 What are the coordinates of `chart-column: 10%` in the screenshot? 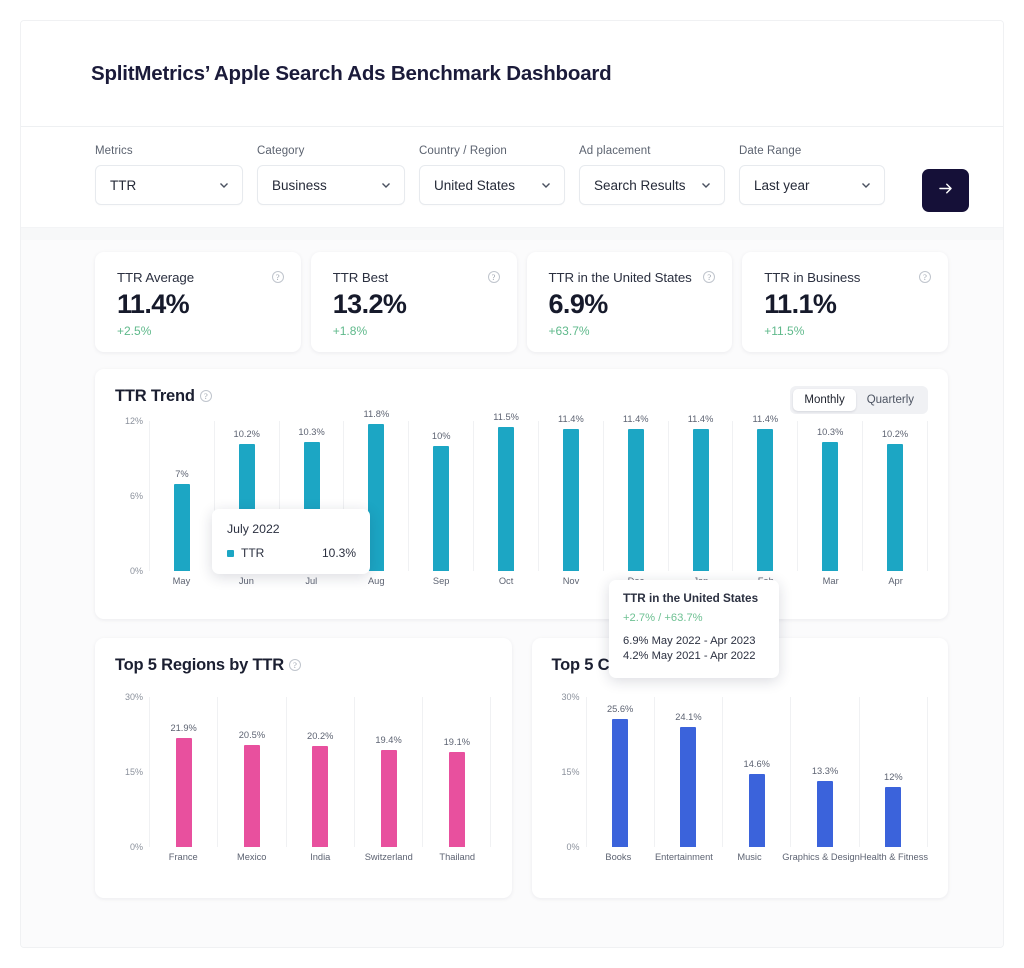 It's located at (440, 496).